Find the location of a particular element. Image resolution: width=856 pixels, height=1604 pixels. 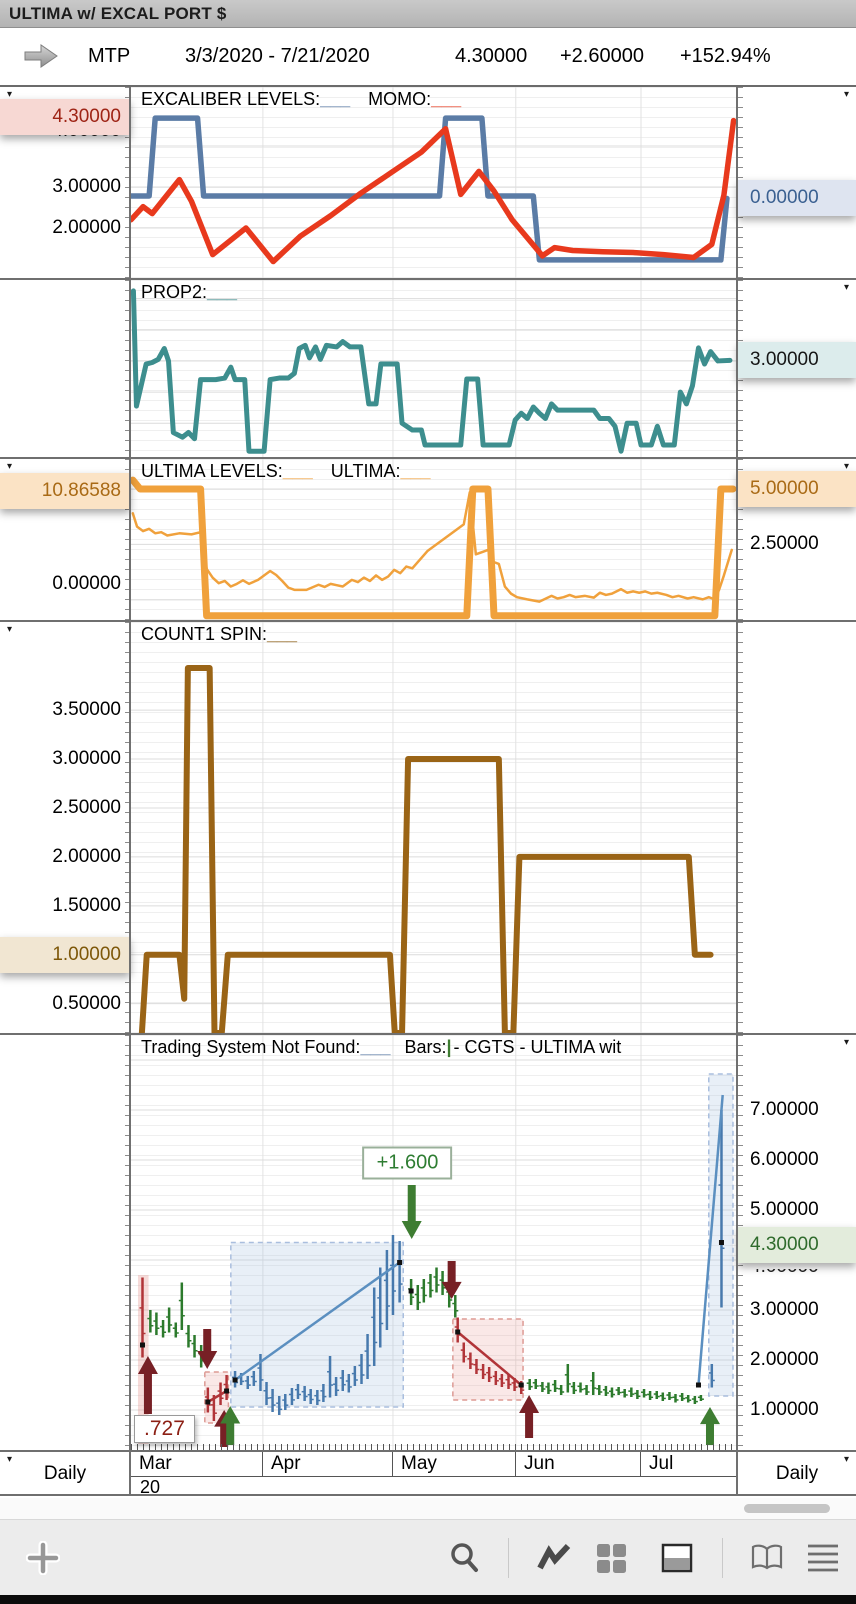

percent-change: +152.94% is located at coordinates (725, 56).